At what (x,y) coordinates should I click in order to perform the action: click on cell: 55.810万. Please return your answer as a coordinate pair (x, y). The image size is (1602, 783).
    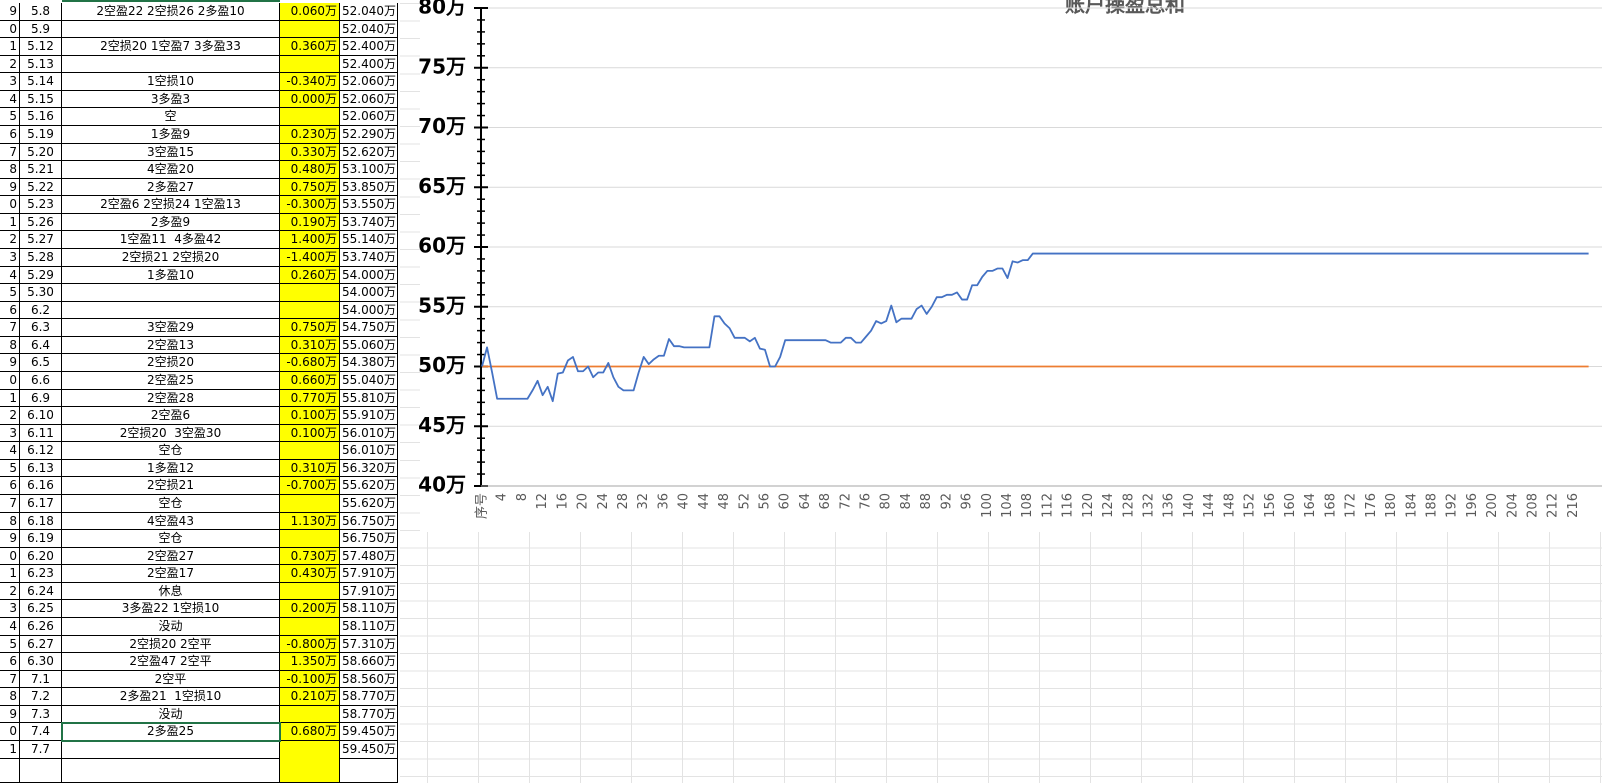
    Looking at the image, I should click on (369, 398).